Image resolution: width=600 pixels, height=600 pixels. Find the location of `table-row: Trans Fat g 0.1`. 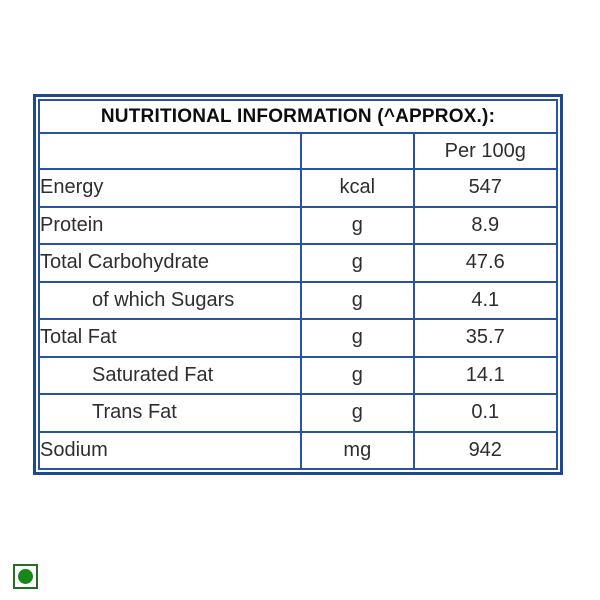

table-row: Trans Fat g 0.1 is located at coordinates (297, 413).